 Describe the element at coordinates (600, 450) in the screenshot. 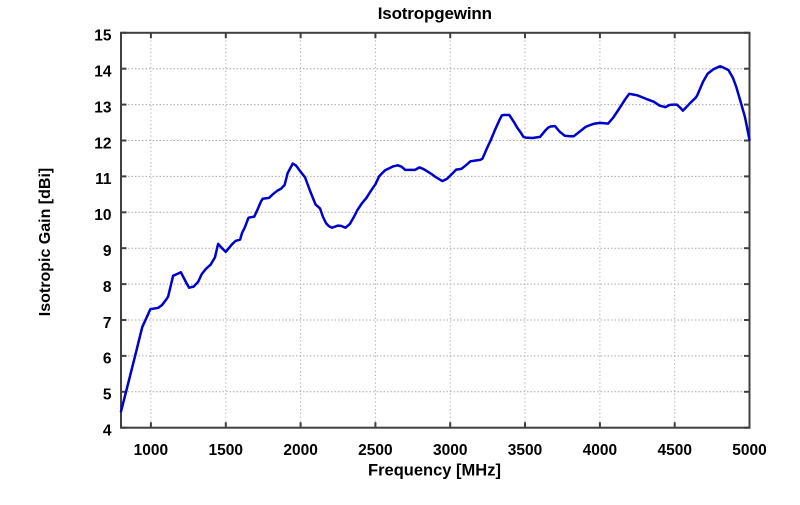

I see `svg-text: 4000` at that location.